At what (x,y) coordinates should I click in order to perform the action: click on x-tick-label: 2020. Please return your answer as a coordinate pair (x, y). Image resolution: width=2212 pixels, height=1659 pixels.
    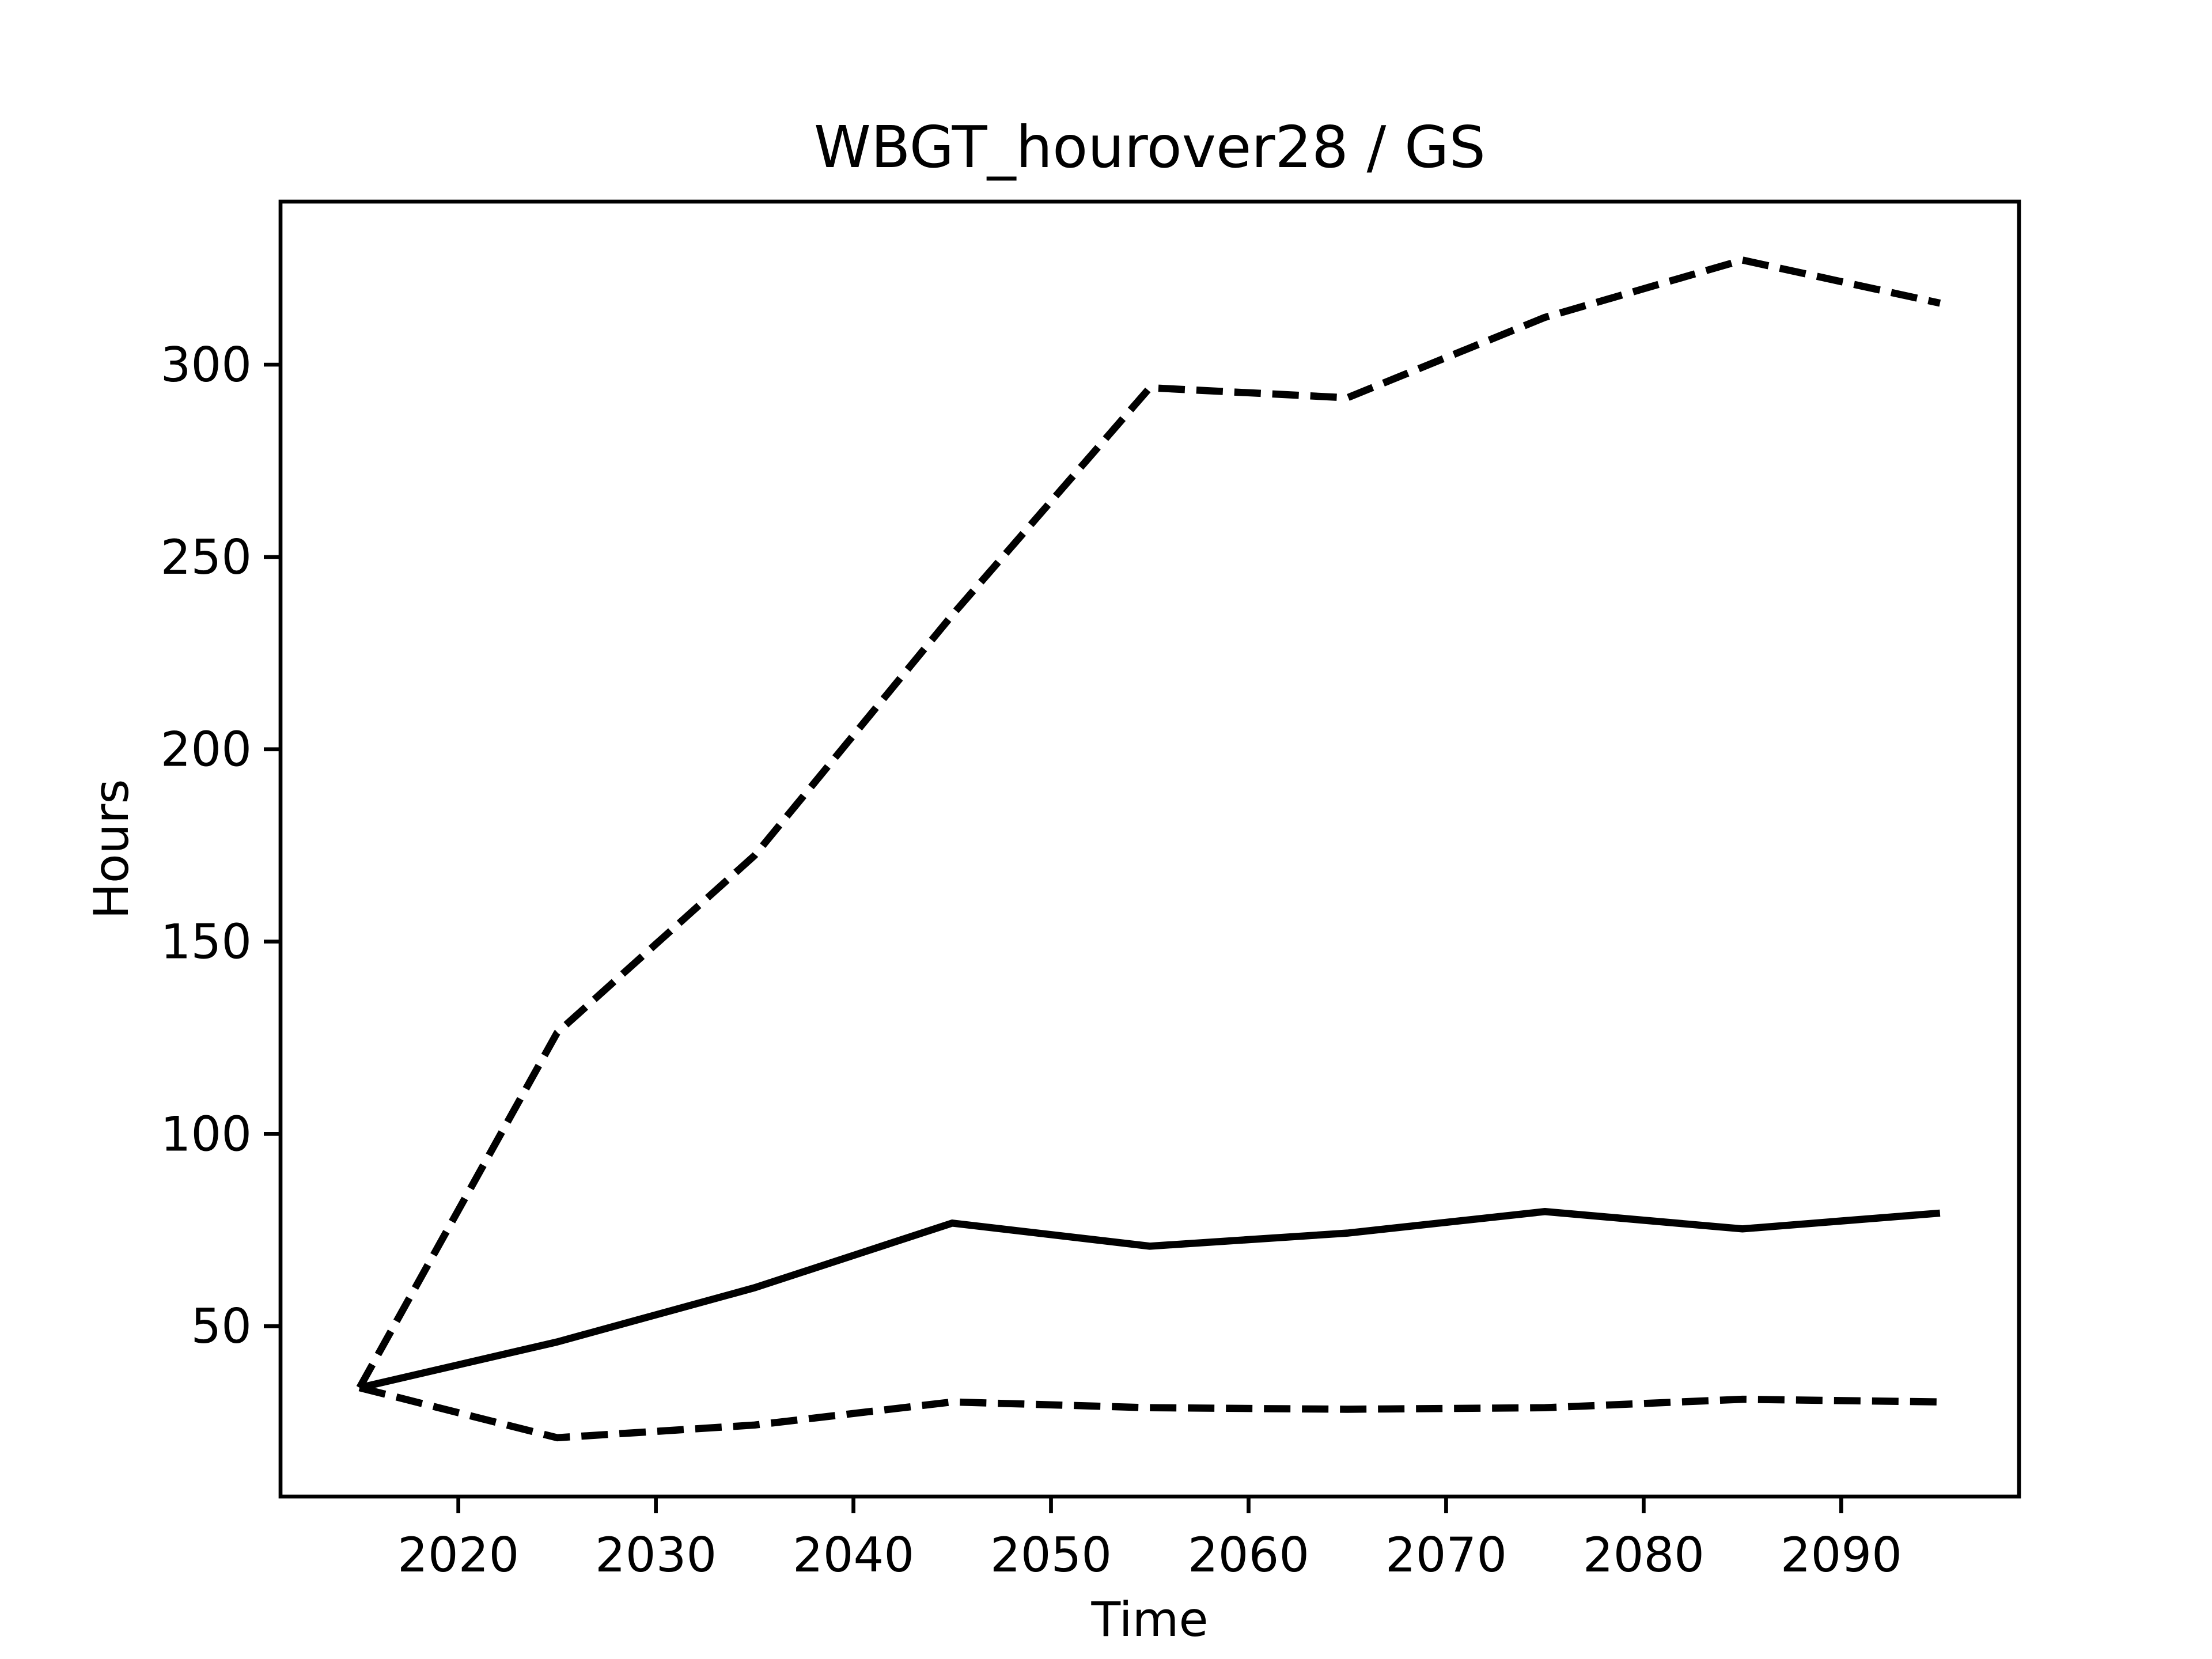
    Looking at the image, I should click on (458, 1555).